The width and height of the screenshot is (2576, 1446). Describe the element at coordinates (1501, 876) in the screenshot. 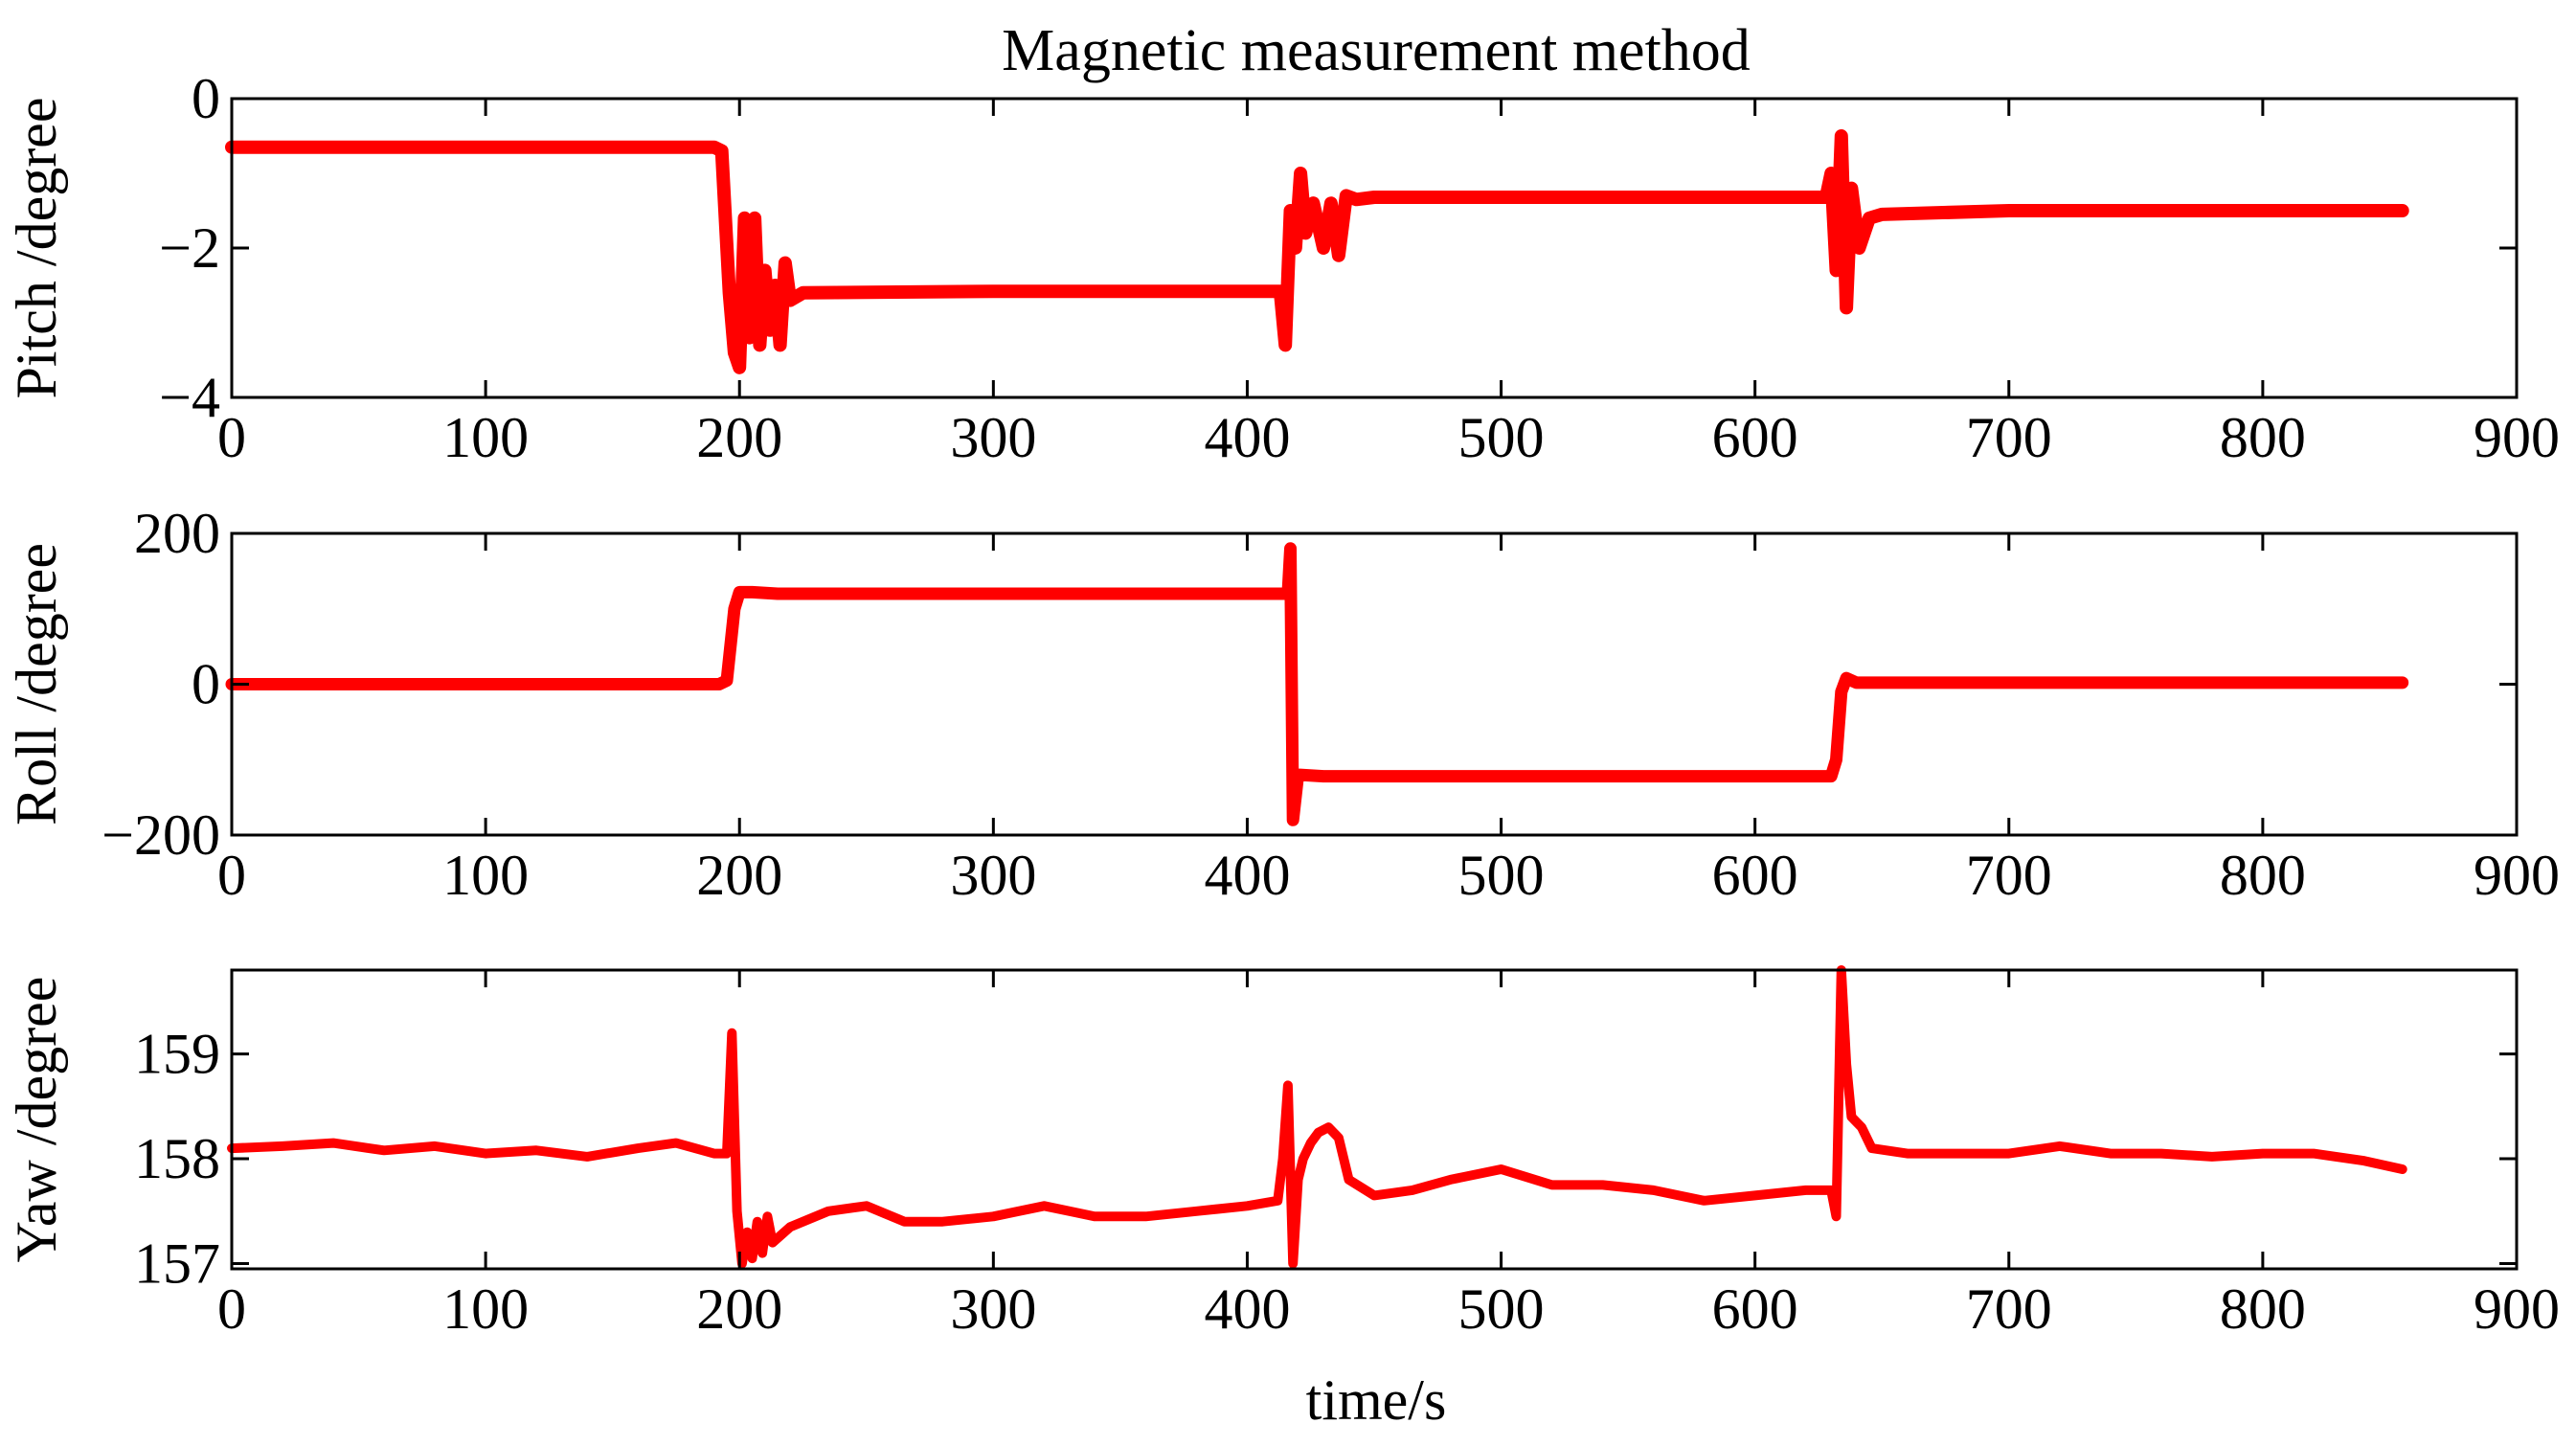

I see `roll-x-tick-label: 500` at that location.